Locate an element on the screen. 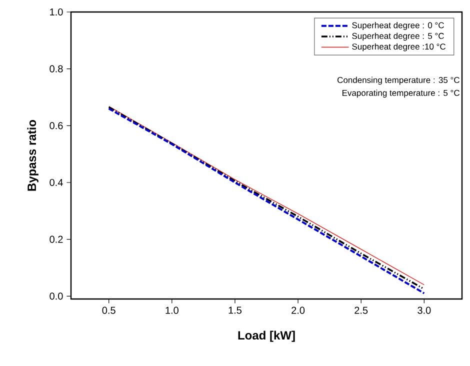 The height and width of the screenshot is (366, 470). annotation: Condensing temperature : 35 °C is located at coordinates (399, 80).